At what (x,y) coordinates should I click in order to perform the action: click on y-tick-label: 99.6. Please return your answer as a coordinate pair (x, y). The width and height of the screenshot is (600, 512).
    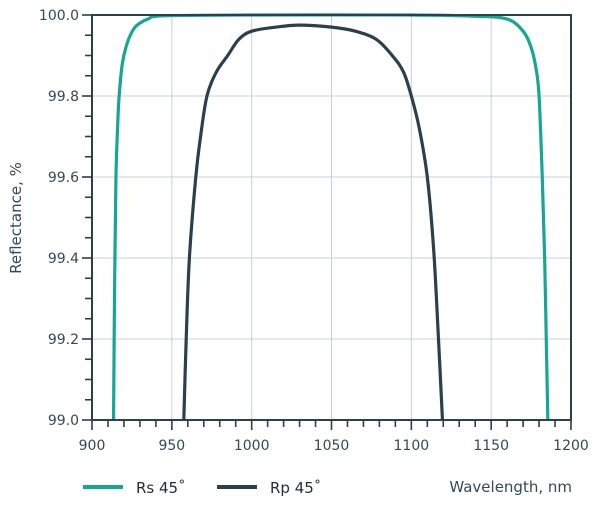
    Looking at the image, I should click on (63, 178).